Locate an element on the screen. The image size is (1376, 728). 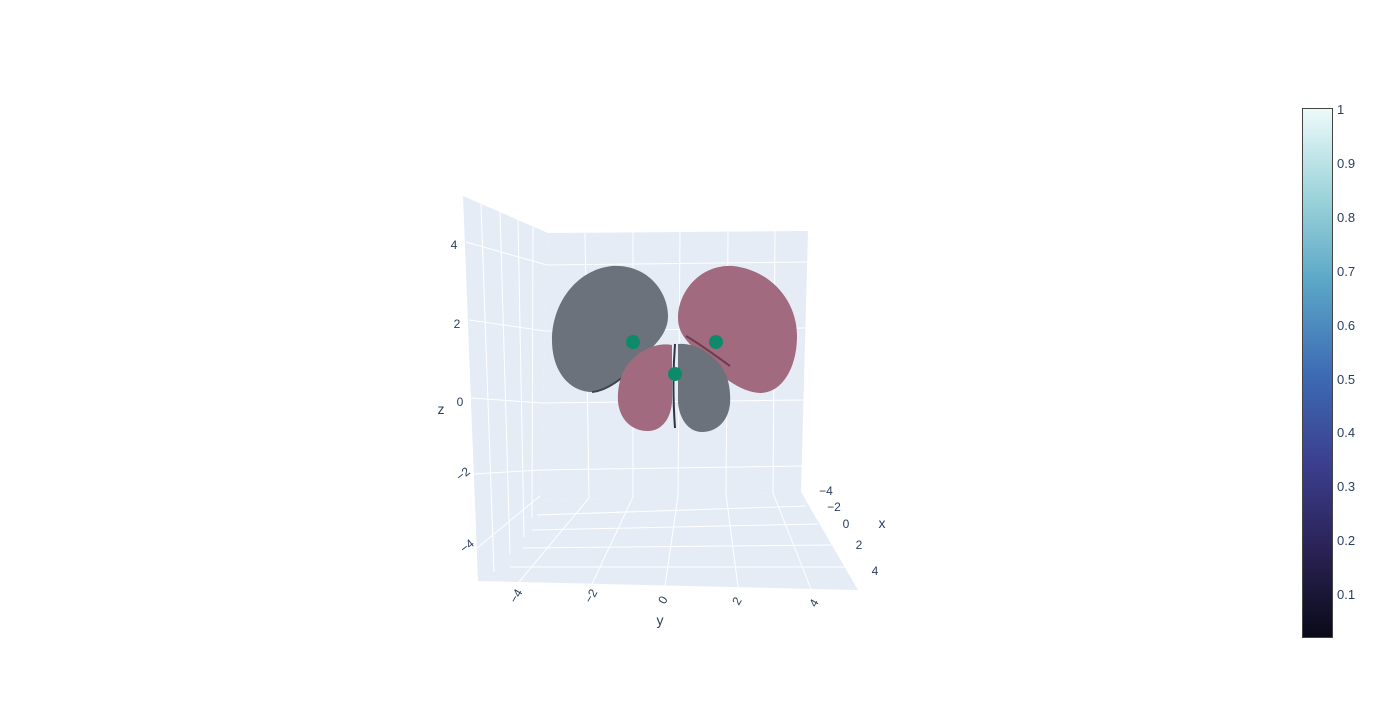
z-tick: 0 is located at coordinates (460, 402).